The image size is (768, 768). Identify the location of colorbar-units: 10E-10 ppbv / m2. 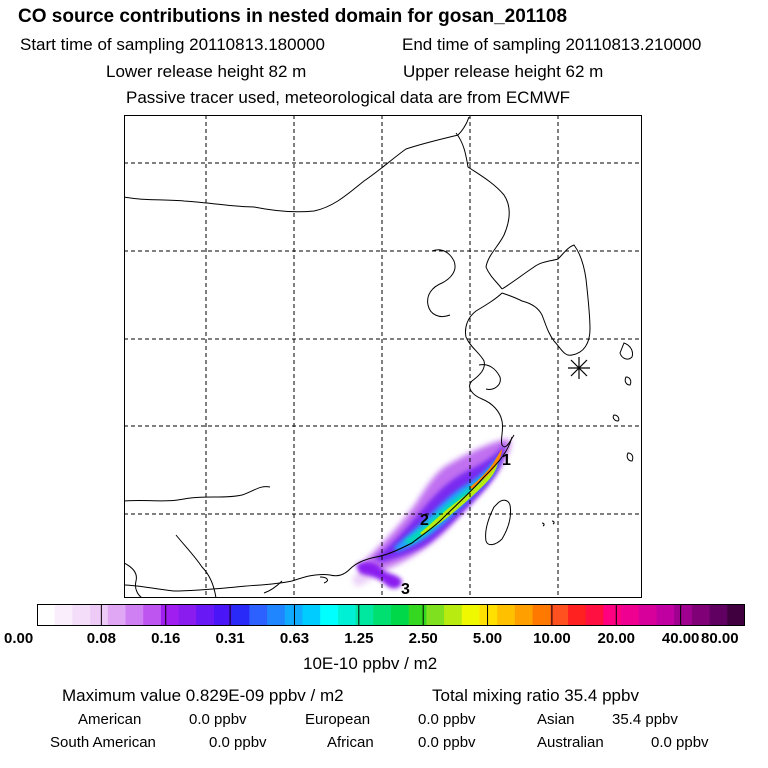
(370, 663).